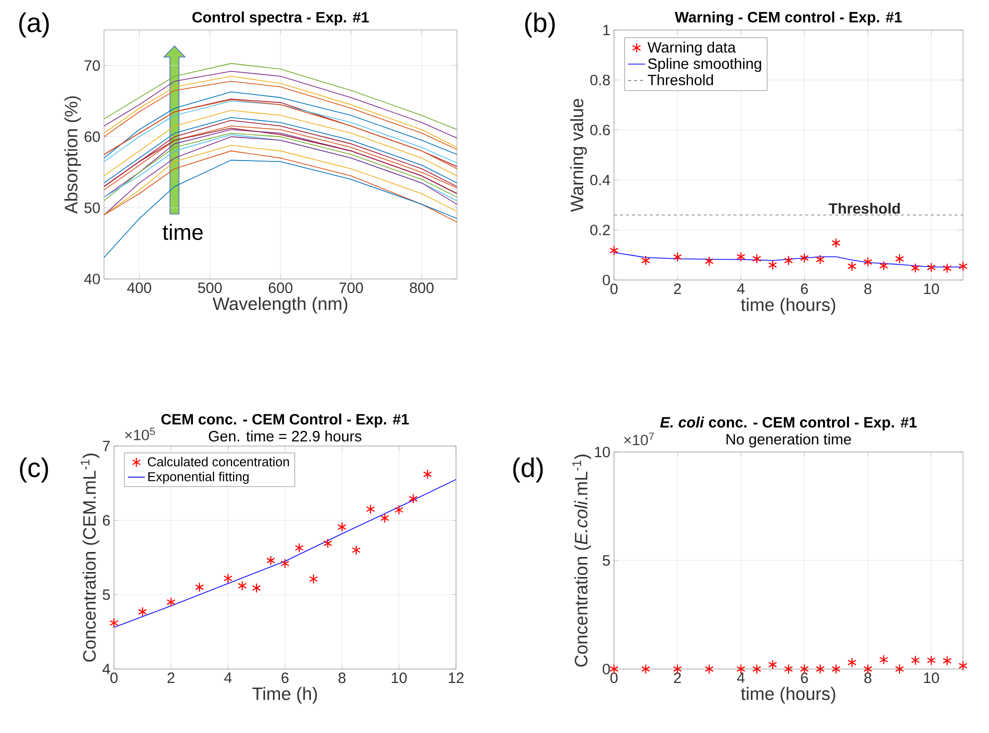 The width and height of the screenshot is (989, 733). What do you see at coordinates (140, 434) in the screenshot?
I see `text: ×10$^{5}$` at bounding box center [140, 434].